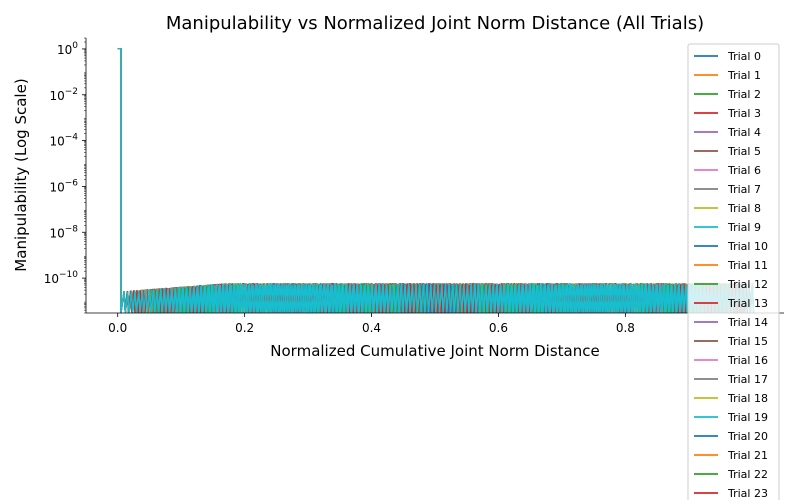 This screenshot has width=800, height=504. What do you see at coordinates (747, 303) in the screenshot?
I see `legend-label: Trial 13` at bounding box center [747, 303].